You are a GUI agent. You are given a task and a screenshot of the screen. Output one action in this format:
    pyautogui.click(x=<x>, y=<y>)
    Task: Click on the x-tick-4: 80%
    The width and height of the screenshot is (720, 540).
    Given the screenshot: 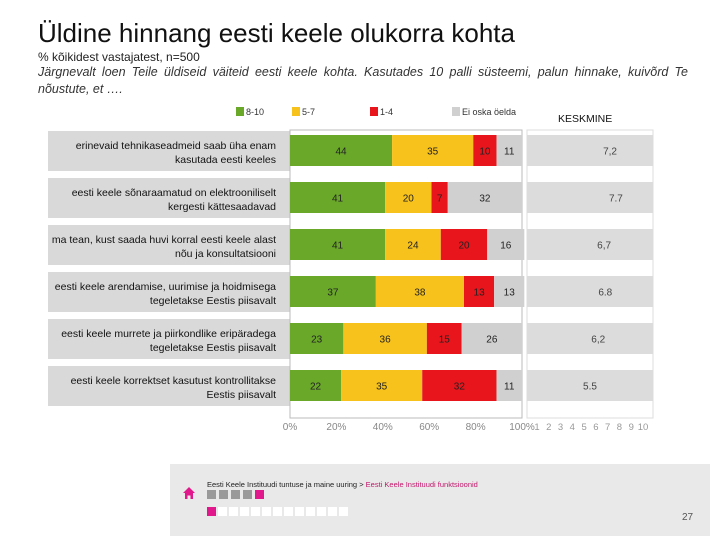 What is the action you would take?
    pyautogui.click(x=476, y=427)
    